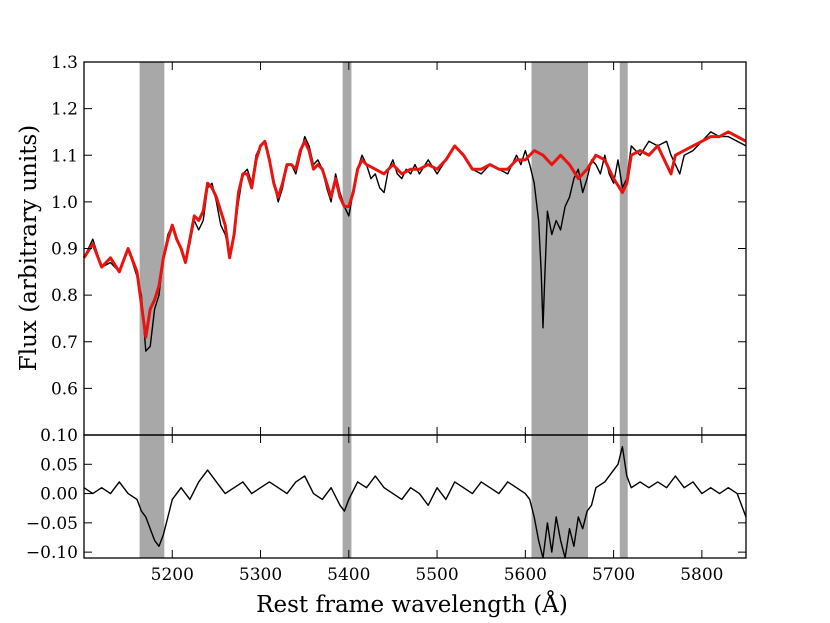 This screenshot has width=830, height=623. I want to click on residual-ytick-label-0: 0.10, so click(59, 436).